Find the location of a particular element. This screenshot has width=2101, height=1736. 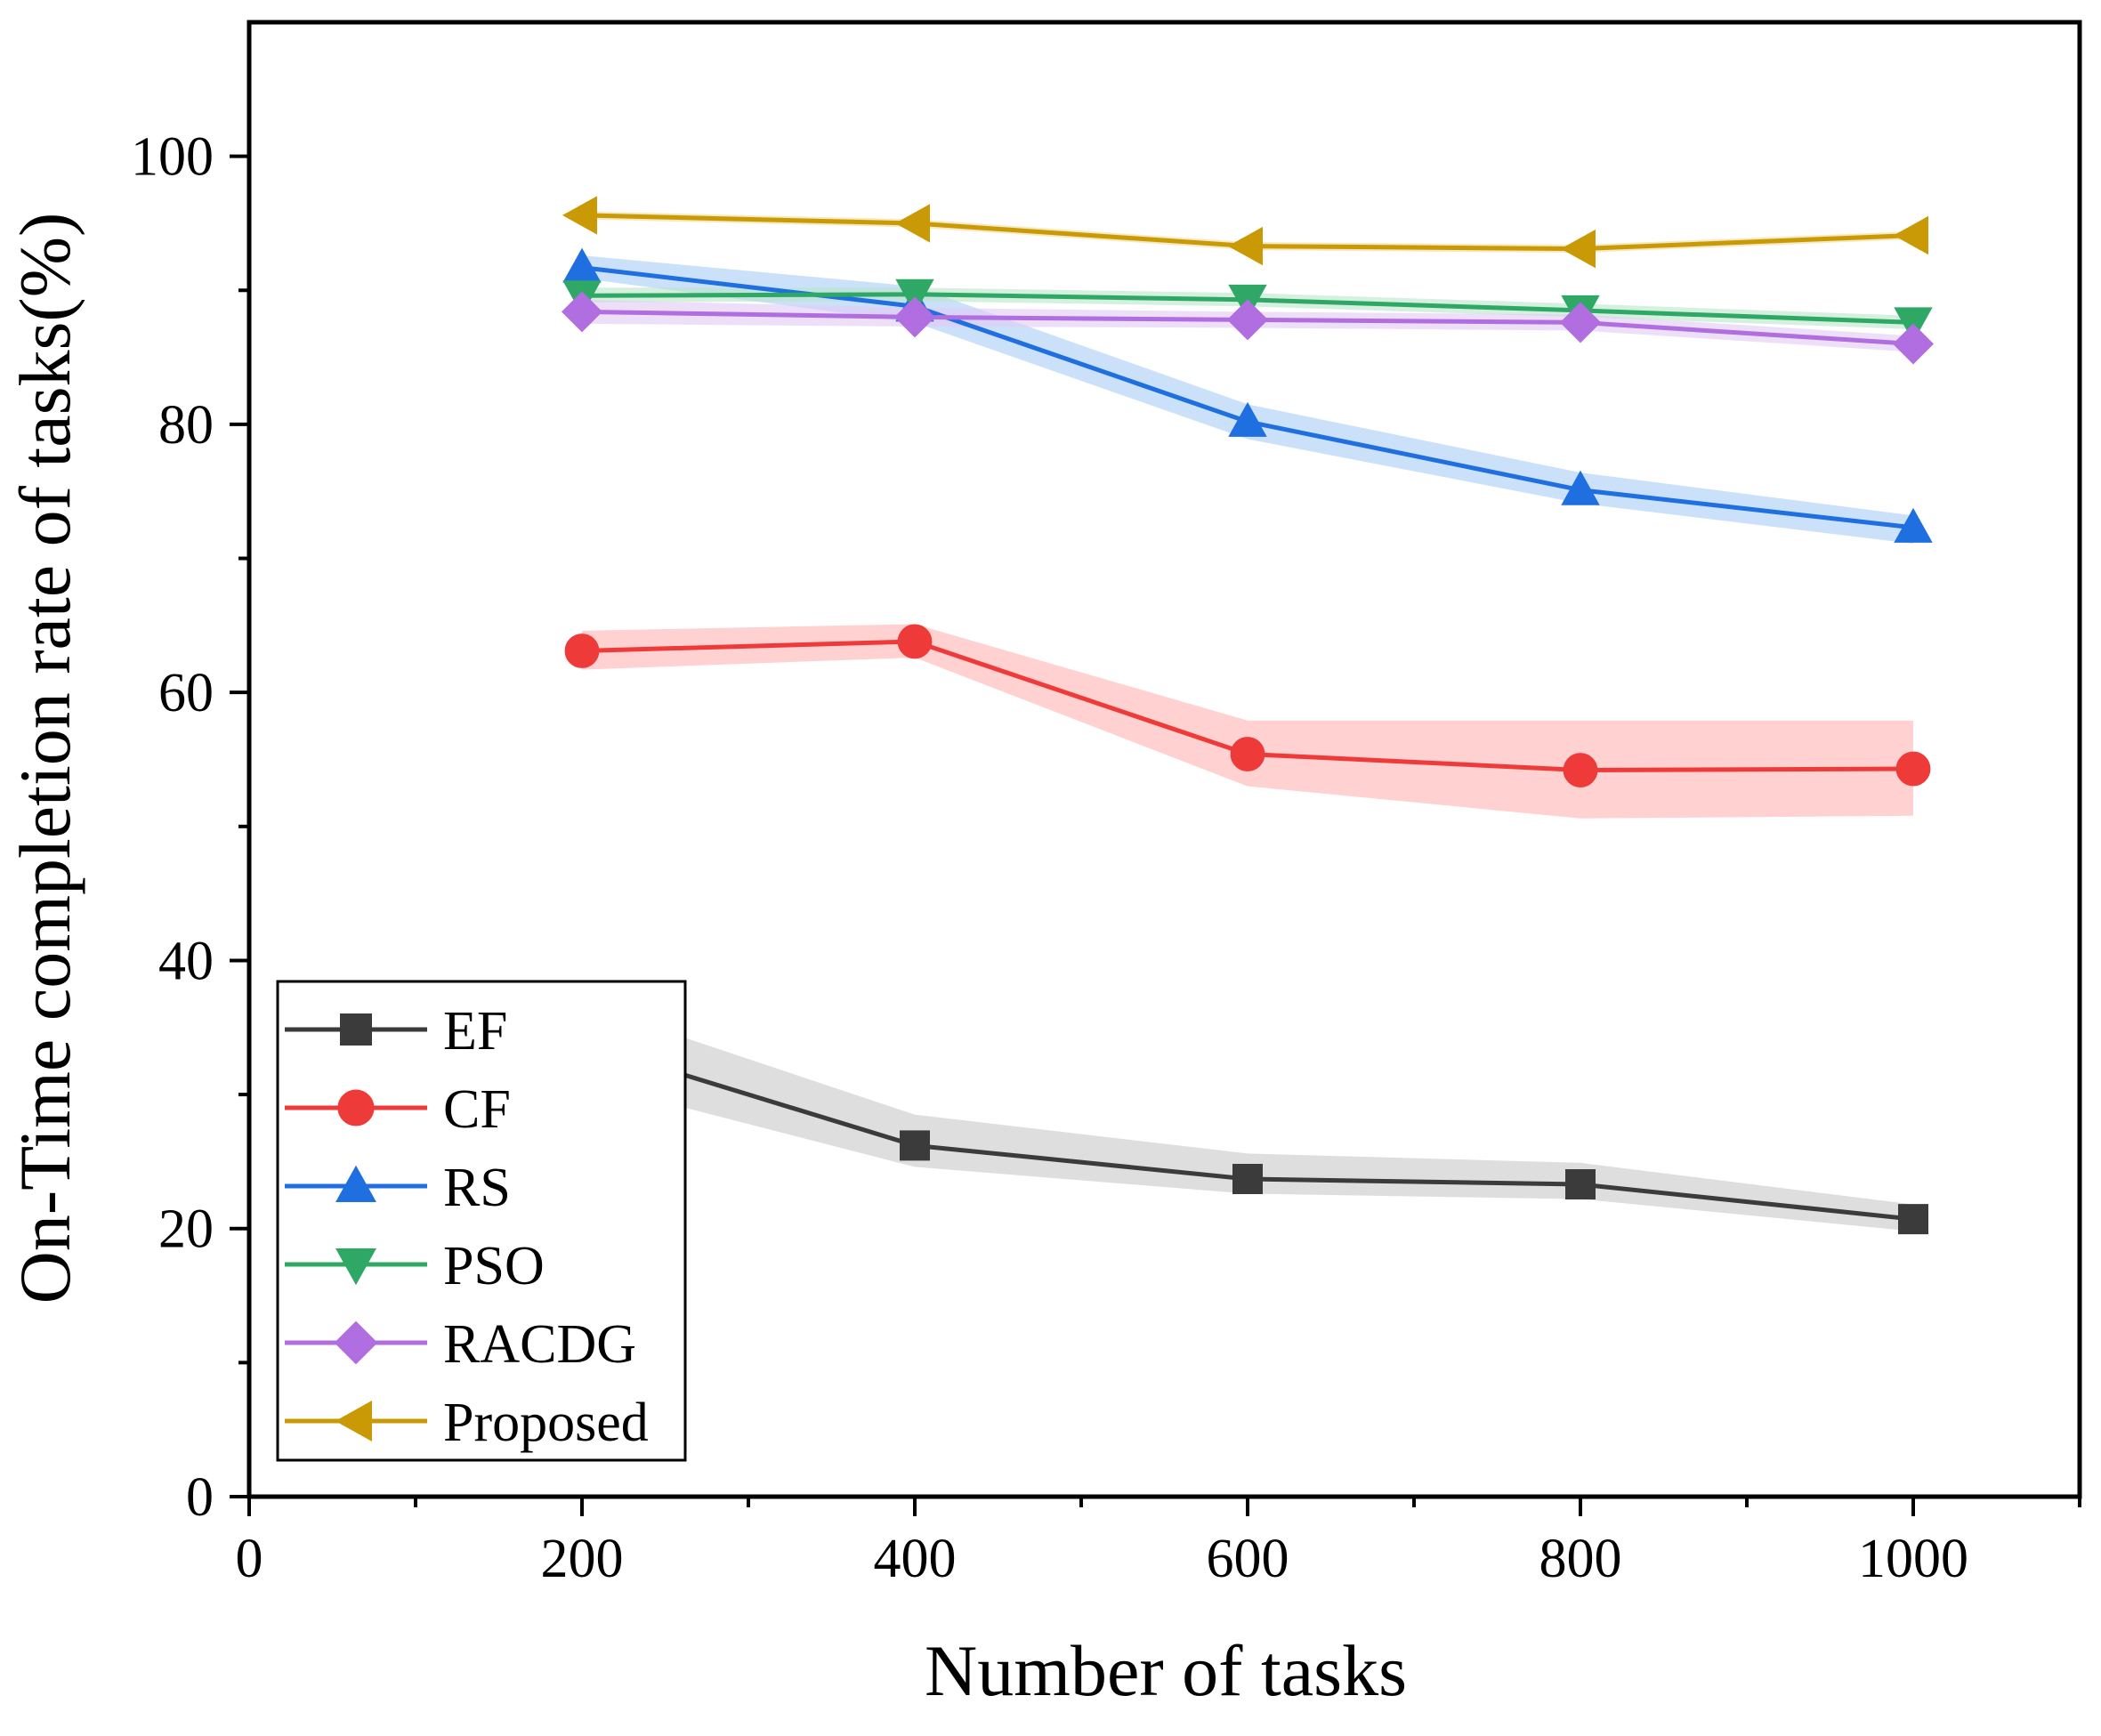

legend-marker-rs is located at coordinates (355, 1183).